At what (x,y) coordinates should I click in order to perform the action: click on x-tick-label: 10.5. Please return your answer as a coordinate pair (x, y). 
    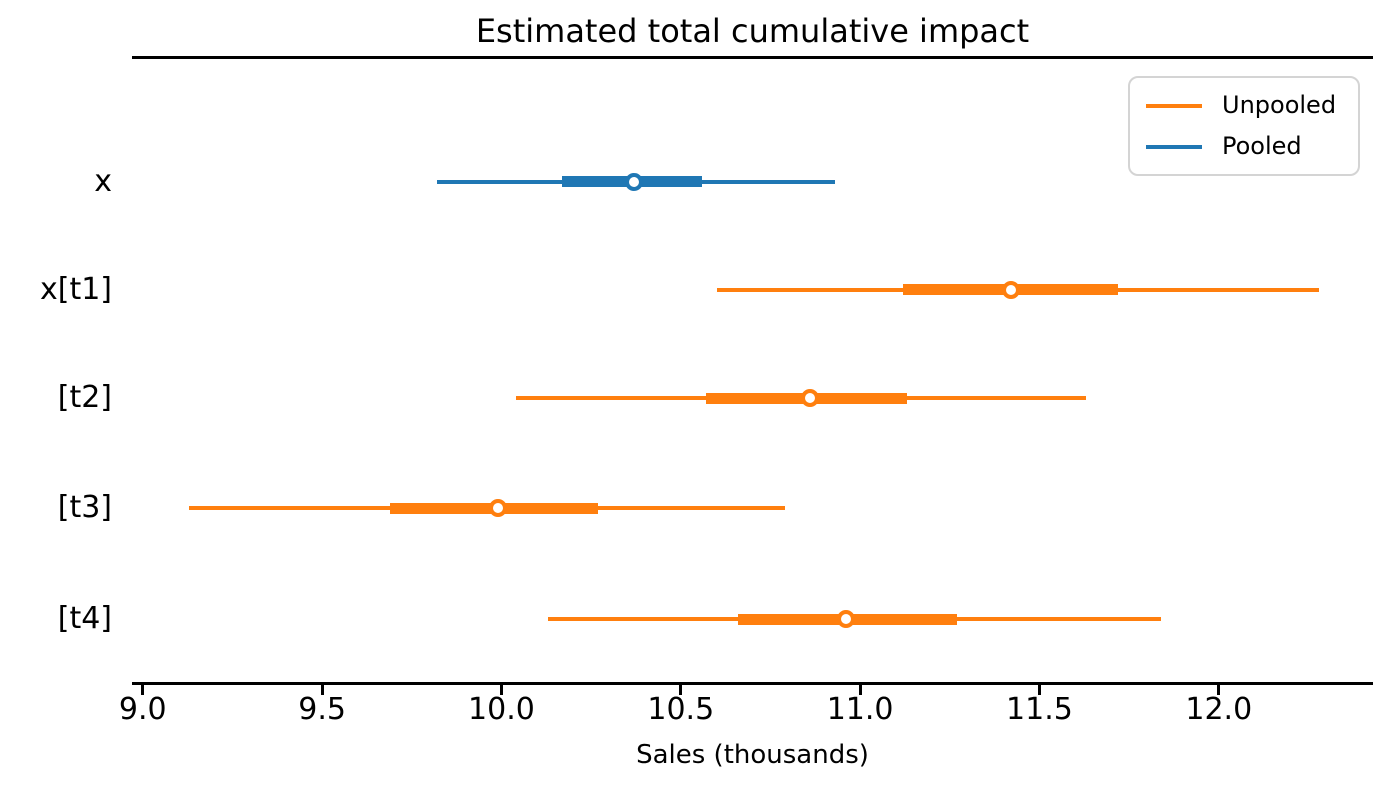
    Looking at the image, I should click on (681, 709).